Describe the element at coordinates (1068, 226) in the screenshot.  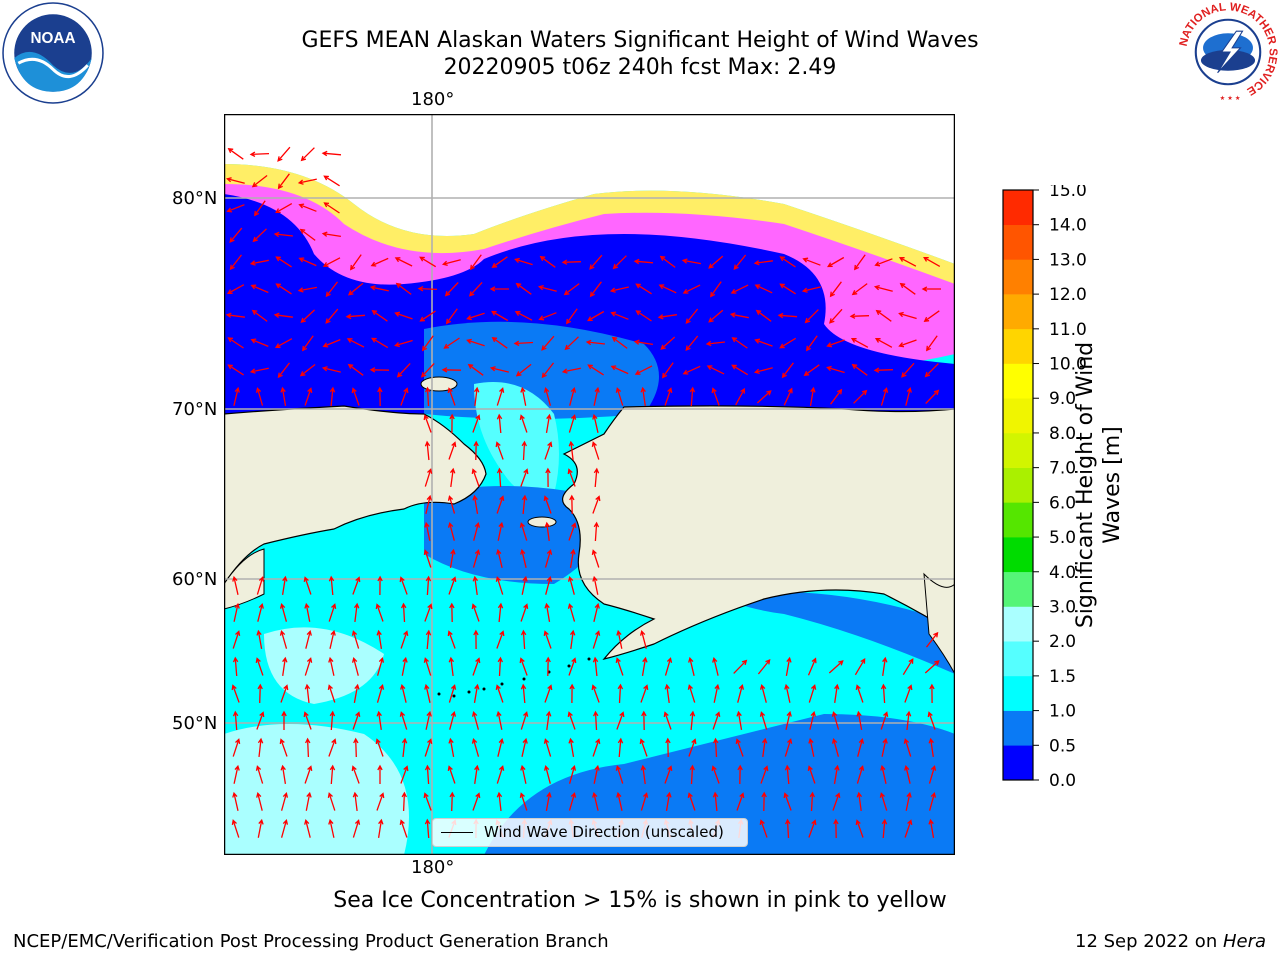
I see `colorbar-tick-label: 14.0` at that location.